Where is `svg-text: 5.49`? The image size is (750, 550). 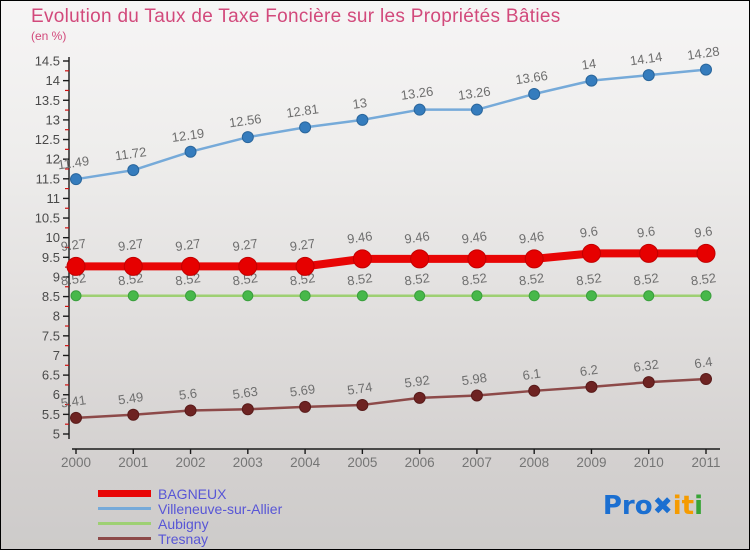
svg-text: 5.49 is located at coordinates (130, 398).